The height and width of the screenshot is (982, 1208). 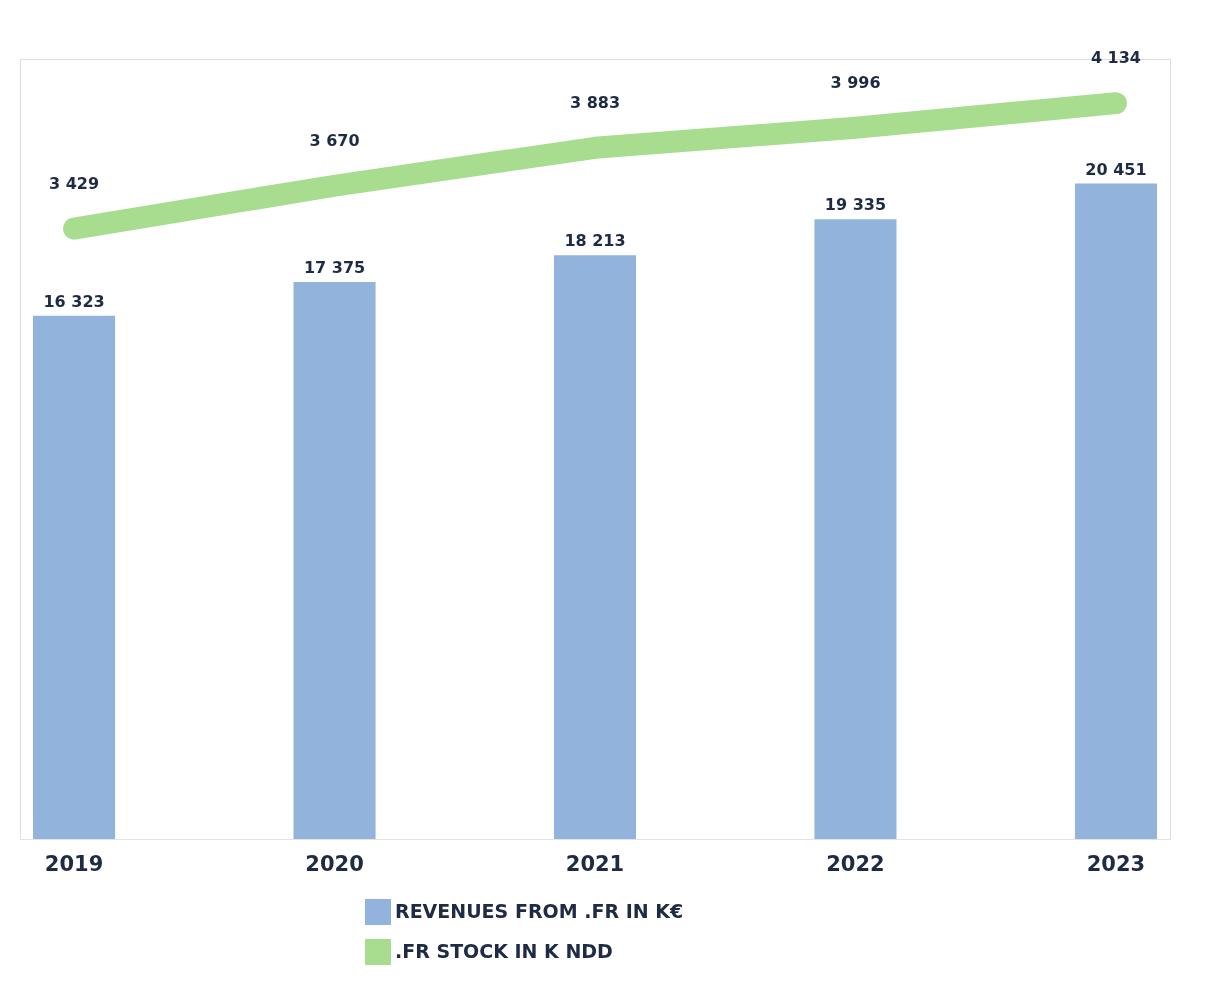 What do you see at coordinates (1116, 169) in the screenshot?
I see `data-label: 20 451` at bounding box center [1116, 169].